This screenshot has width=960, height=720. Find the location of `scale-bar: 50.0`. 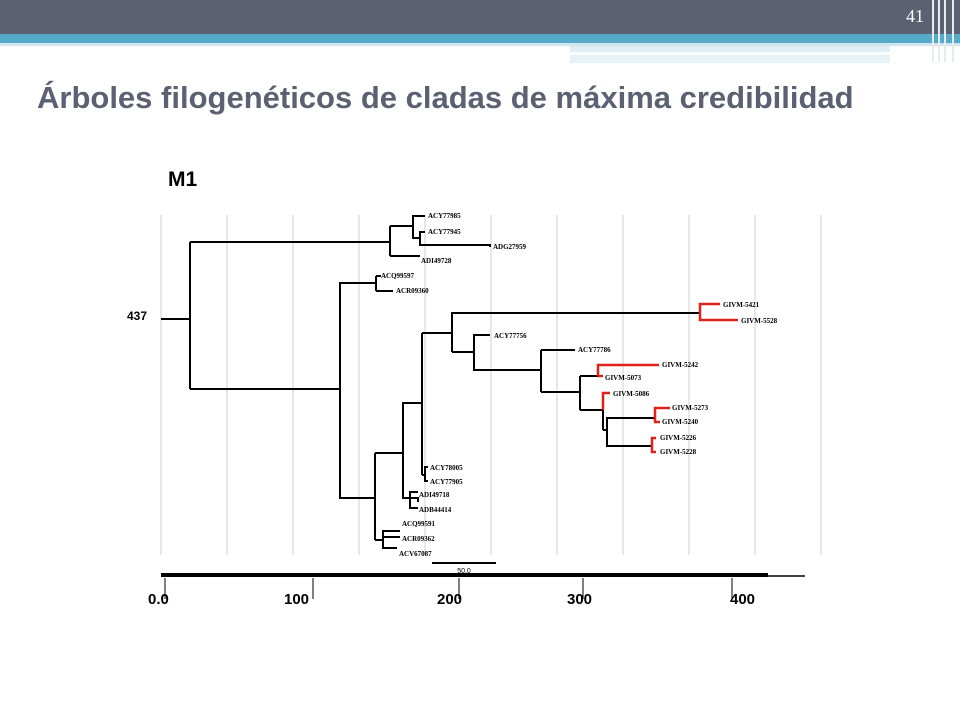

scale-bar: 50.0 is located at coordinates (464, 568).